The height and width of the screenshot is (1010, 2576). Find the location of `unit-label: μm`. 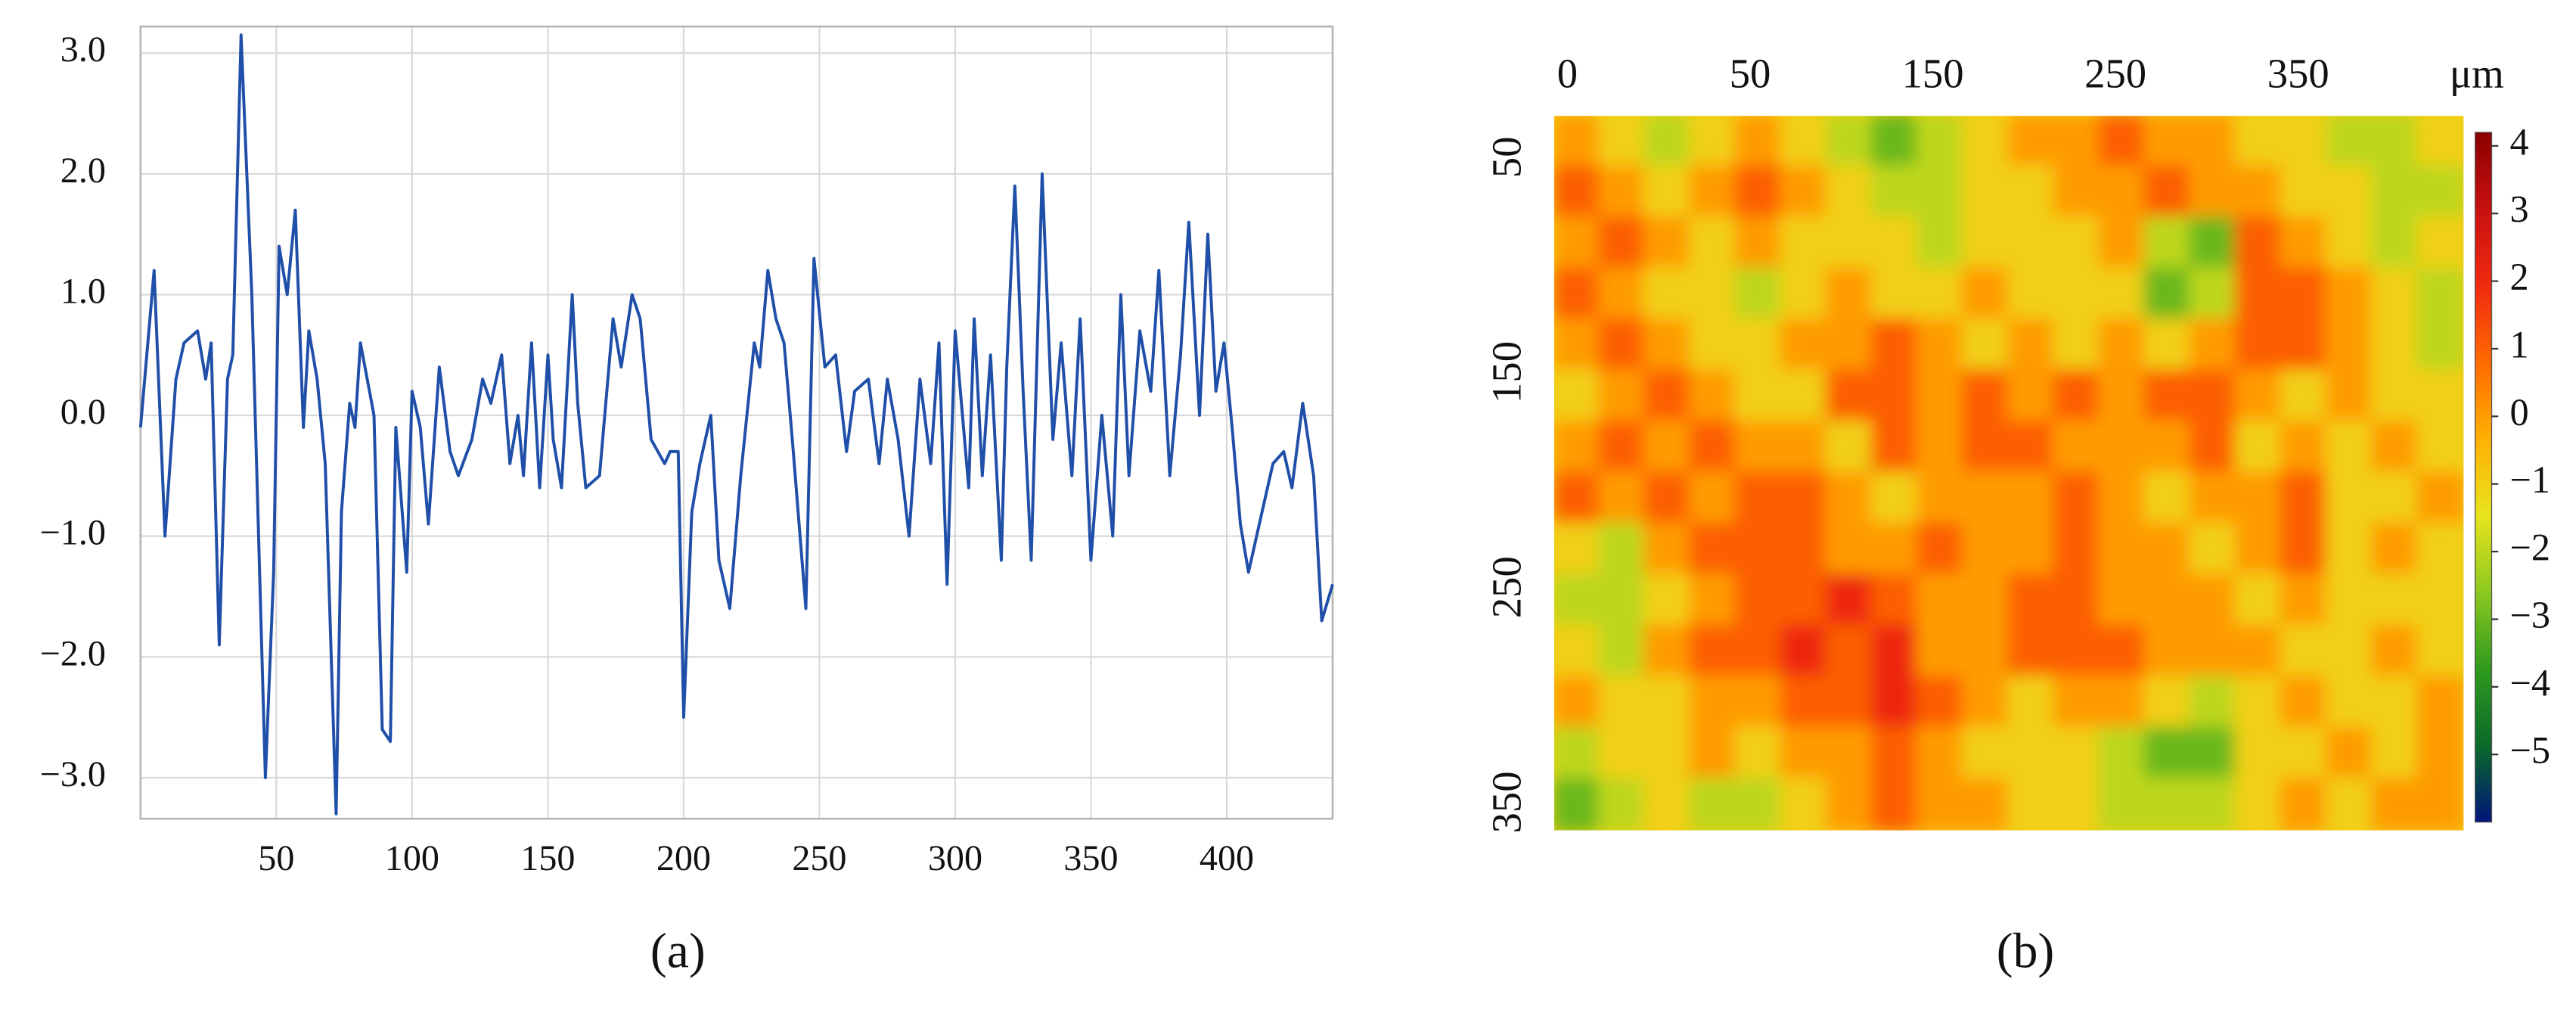

unit-label: μm is located at coordinates (2477, 73).